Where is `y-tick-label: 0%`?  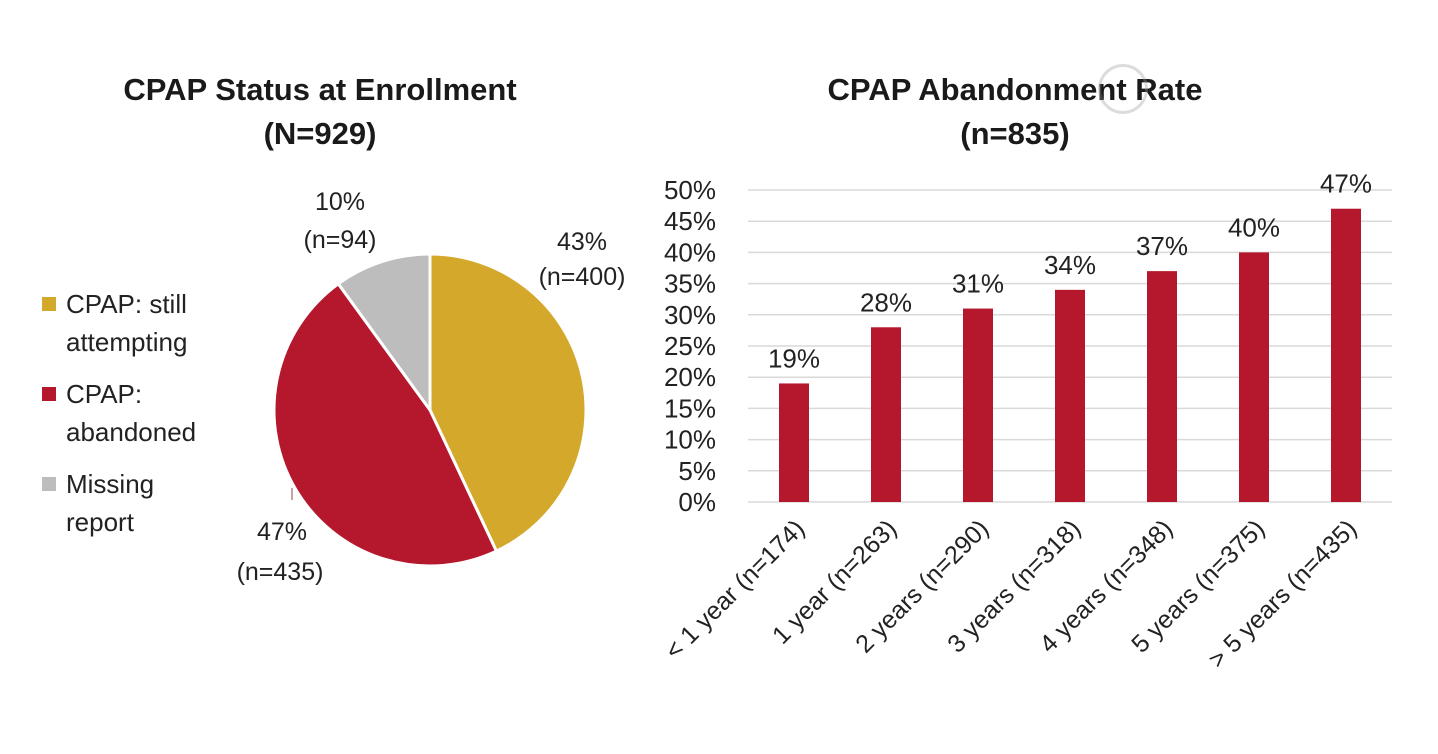 y-tick-label: 0% is located at coordinates (697, 502).